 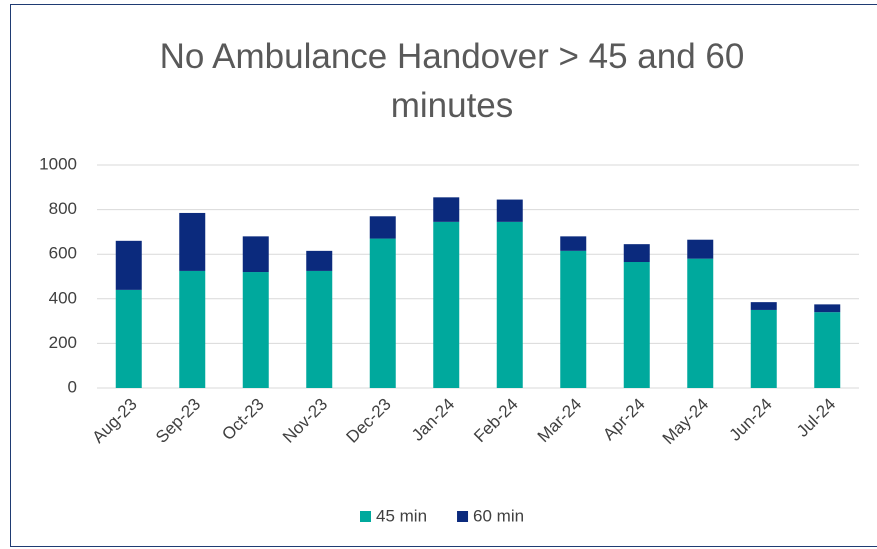 I want to click on y-tick-label: 600, so click(x=63, y=253).